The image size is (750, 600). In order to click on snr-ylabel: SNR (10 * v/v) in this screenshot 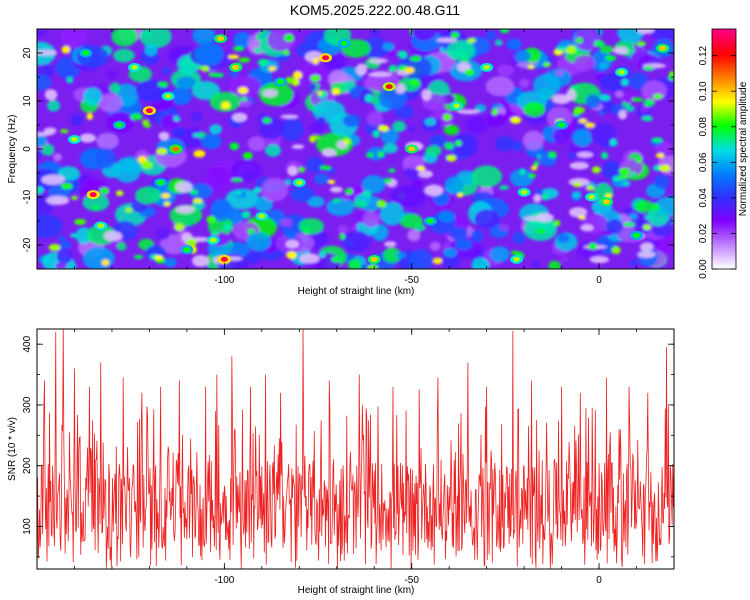, I will do `click(12, 449)`.